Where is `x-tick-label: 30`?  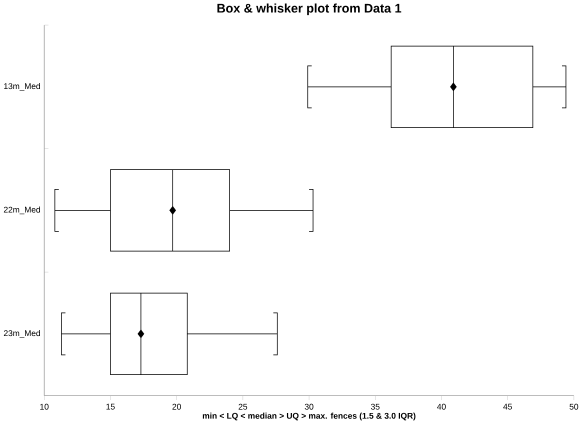 x-tick-label: 30 is located at coordinates (309, 407).